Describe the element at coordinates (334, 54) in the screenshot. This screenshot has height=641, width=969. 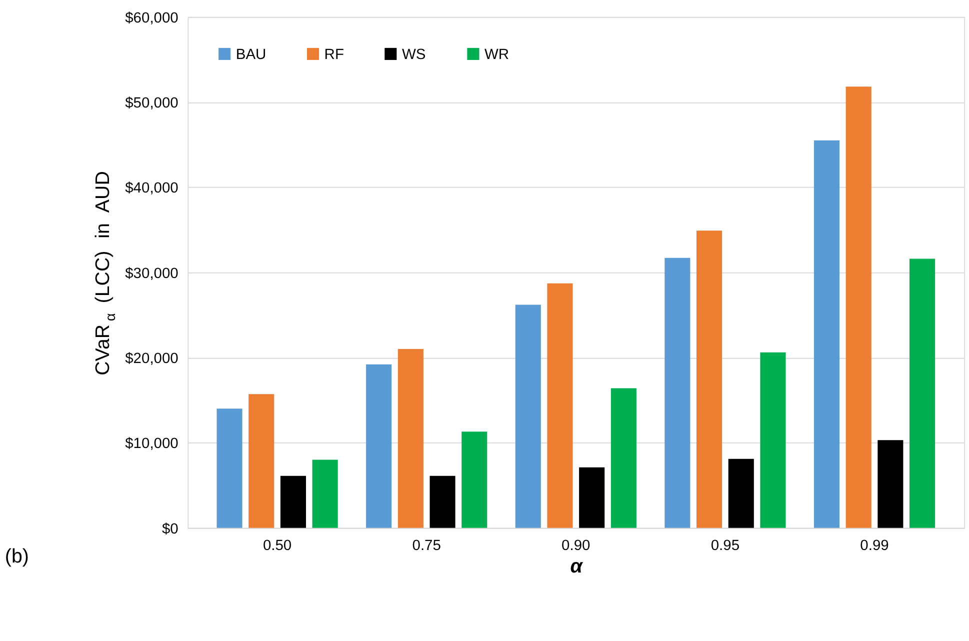
I see `legend-label: RF` at that location.